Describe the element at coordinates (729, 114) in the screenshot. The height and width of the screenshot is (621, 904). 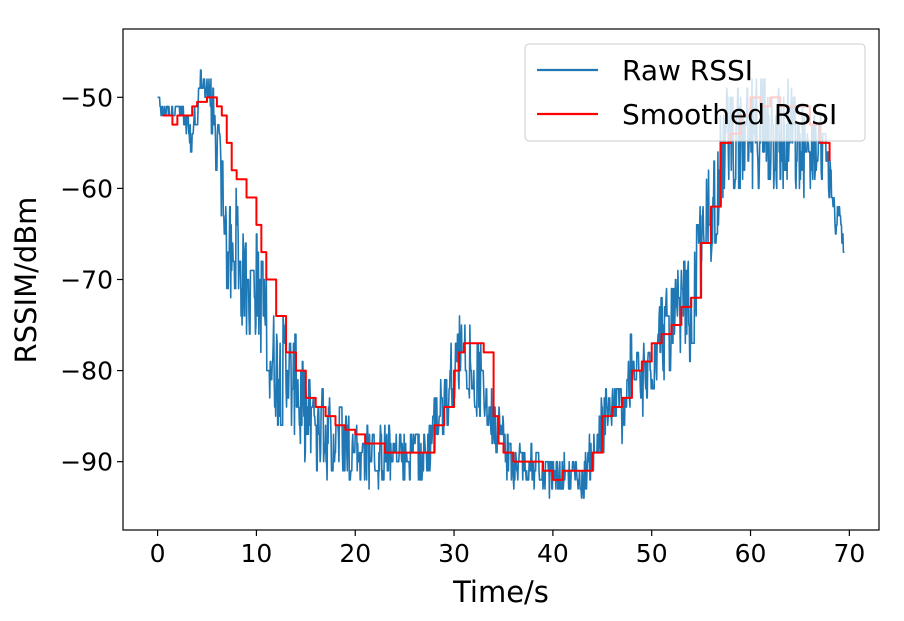
I see `legend-smoothed-rssi-label: Smoothed RSSI` at that location.